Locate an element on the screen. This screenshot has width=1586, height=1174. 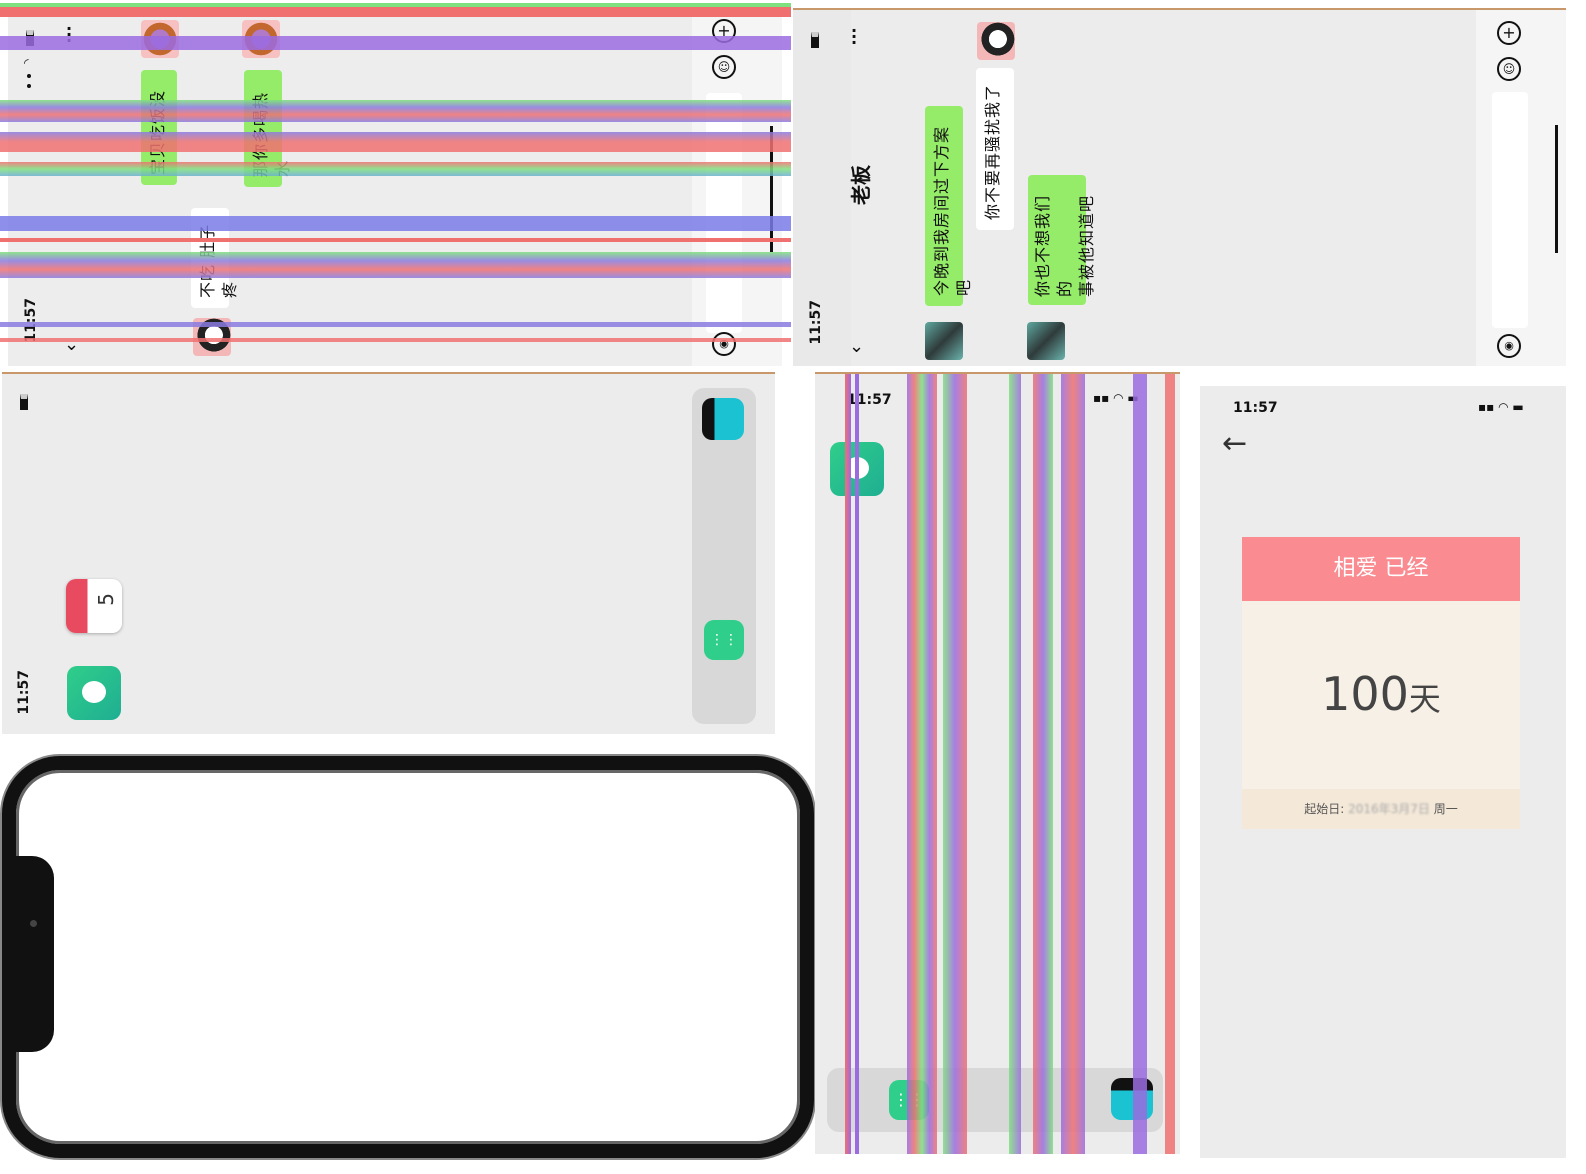
chat-bubble: 今晚到我房间过下方案吧 is located at coordinates (949, 206).